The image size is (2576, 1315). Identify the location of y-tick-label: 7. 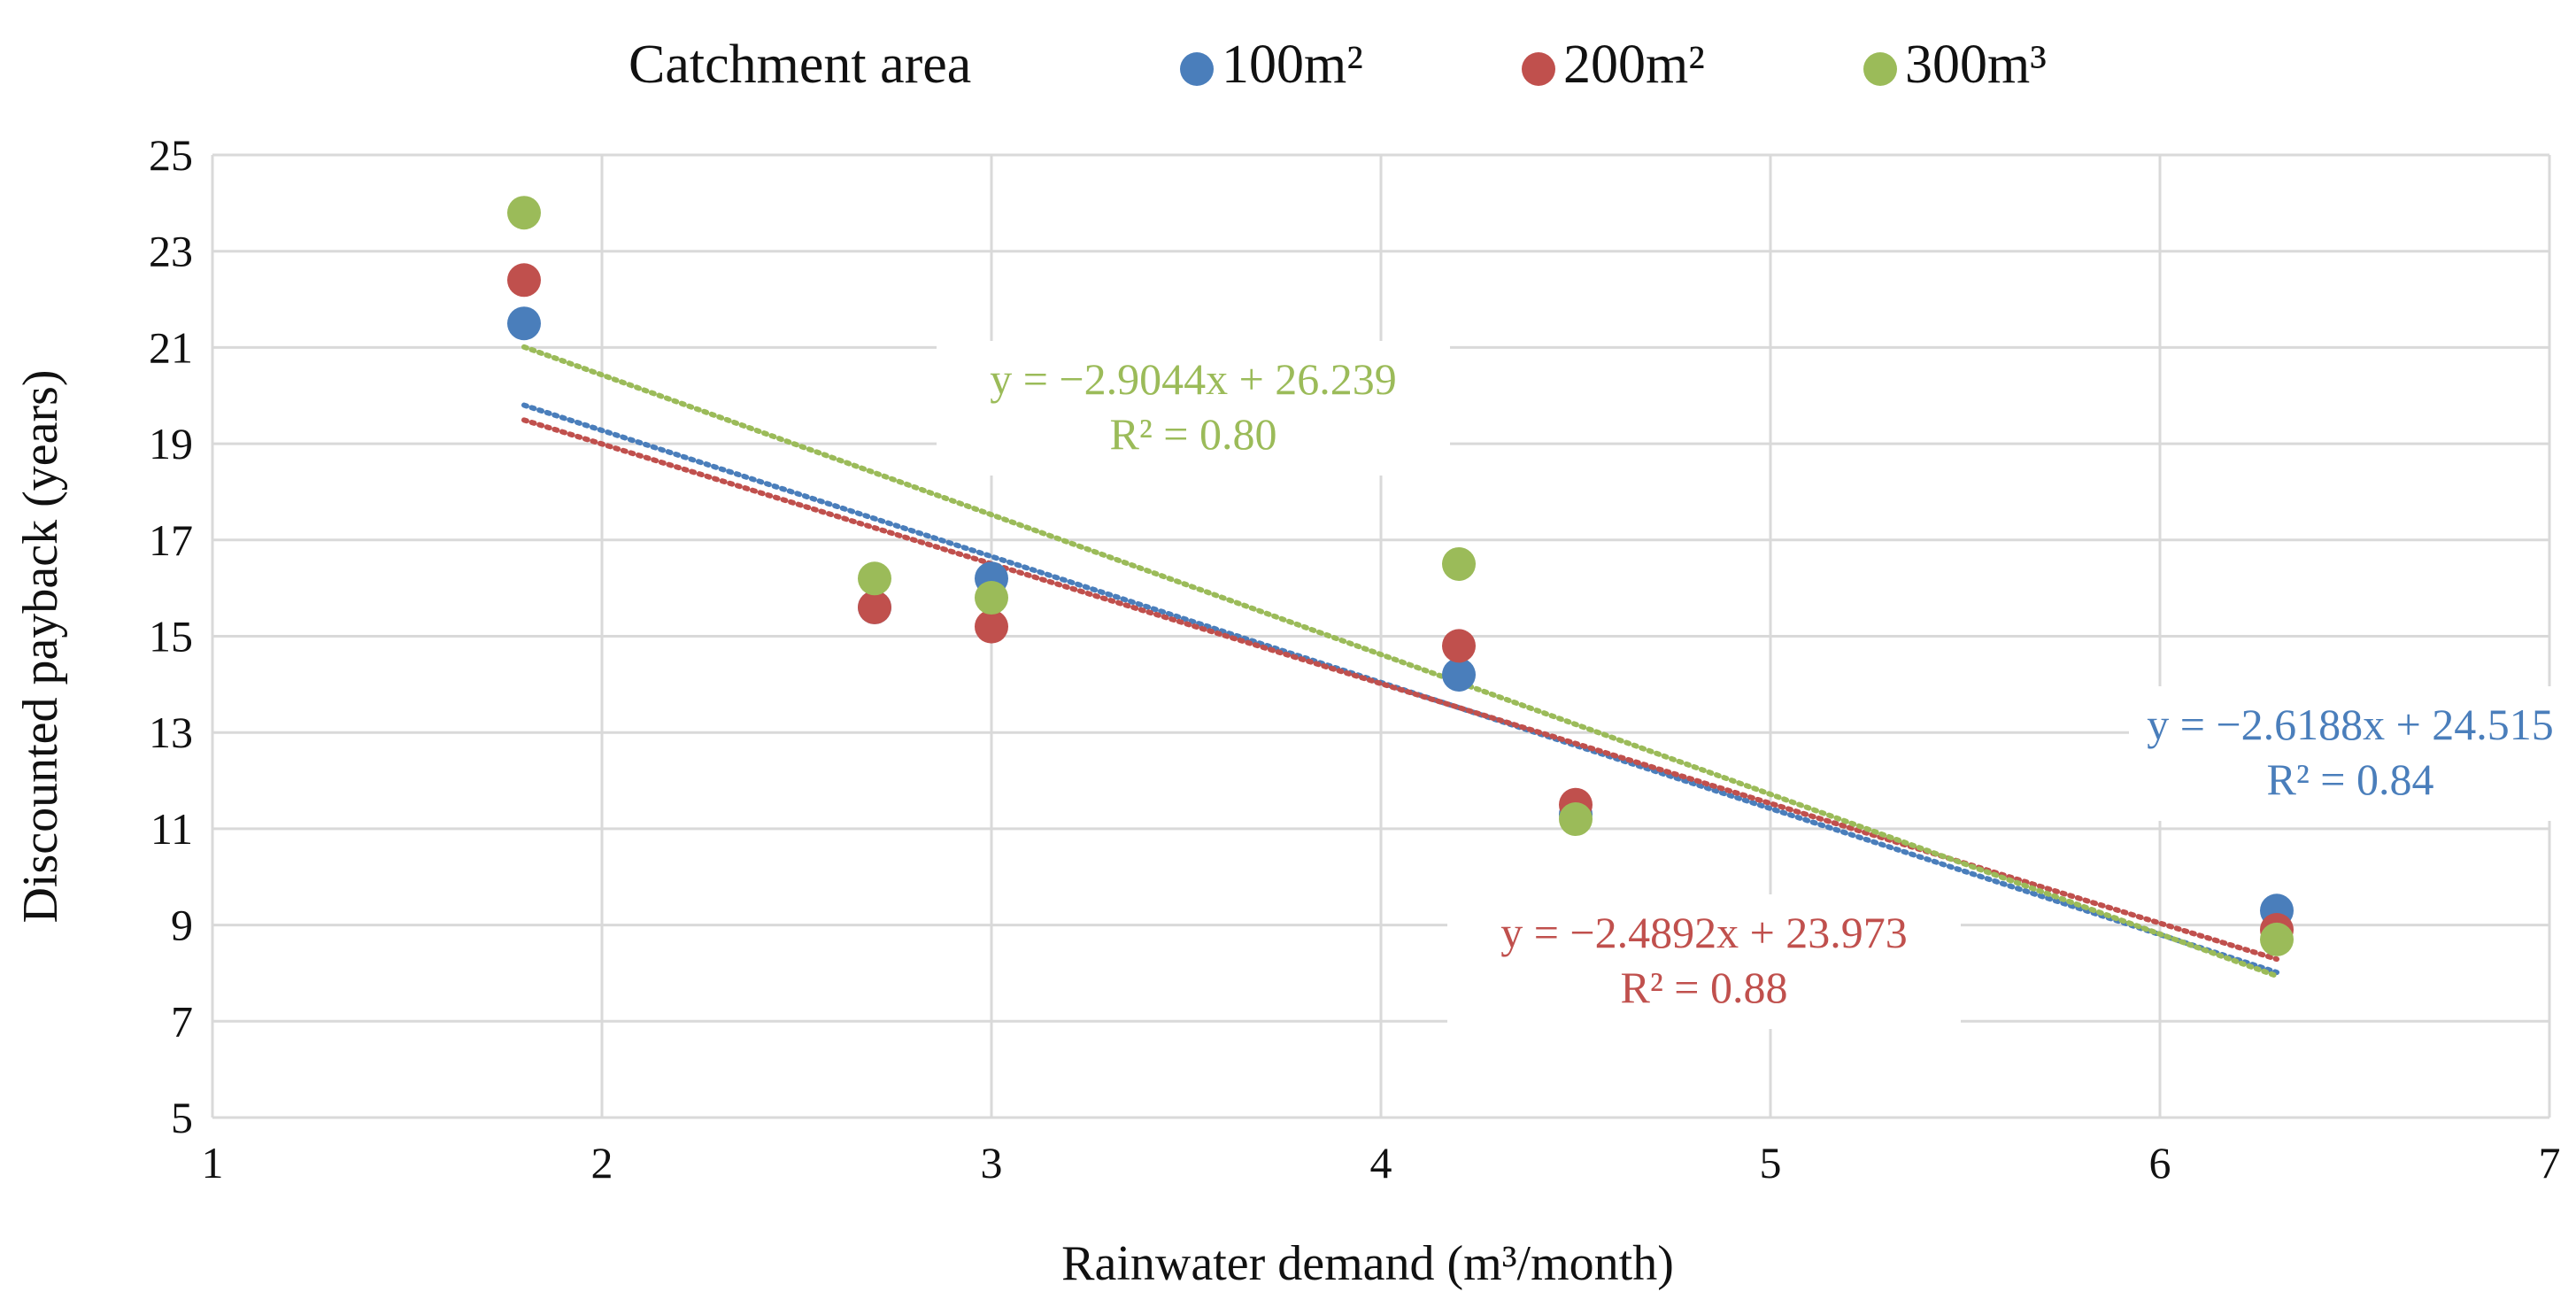
(182, 1021).